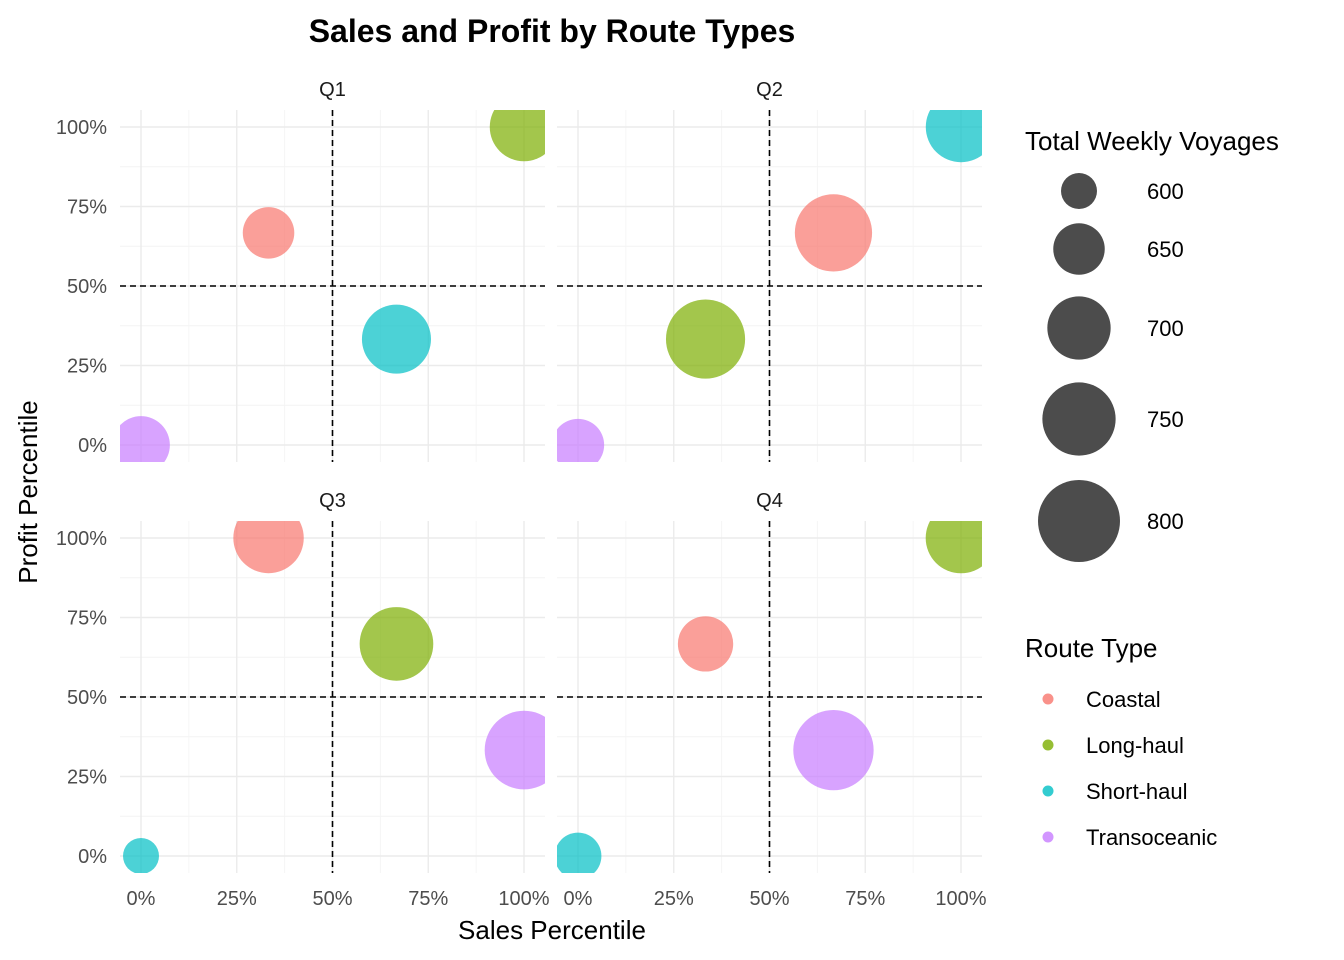 This screenshot has height=960, width=1344. I want to click on color-legend-label: Short-haul, so click(1137, 791).